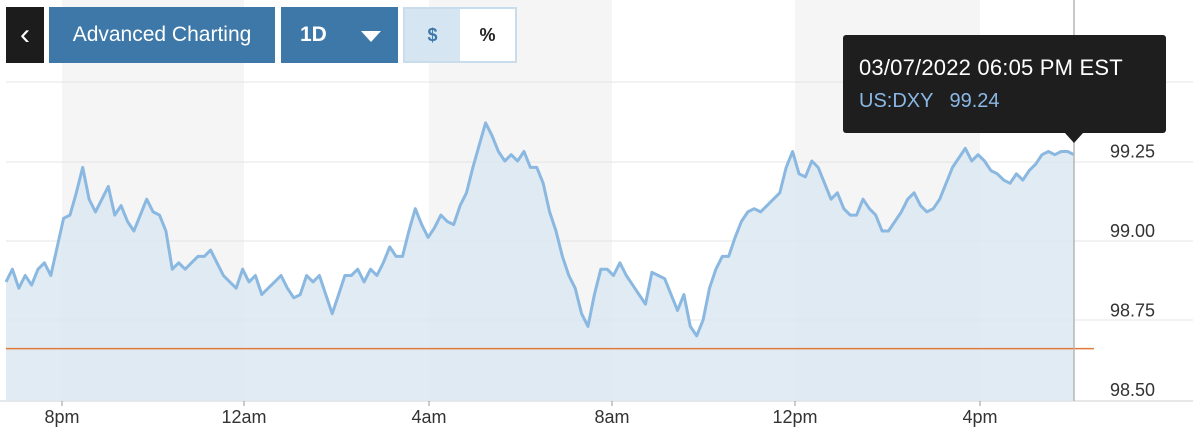 The height and width of the screenshot is (443, 1193). I want to click on y-axis: 99.25 99.00 98.75 98.50, so click(1132, 271).